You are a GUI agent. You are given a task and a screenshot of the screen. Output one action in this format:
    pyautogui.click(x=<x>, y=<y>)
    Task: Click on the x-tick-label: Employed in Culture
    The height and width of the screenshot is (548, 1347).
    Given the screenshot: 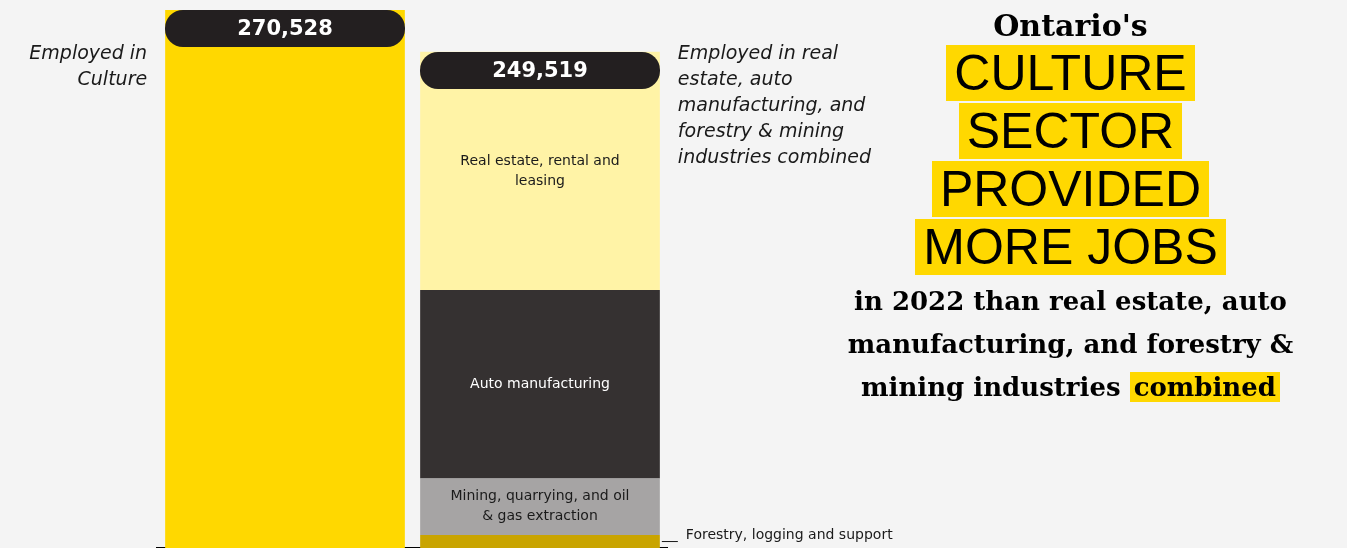 What is the action you would take?
    pyautogui.click(x=88, y=65)
    